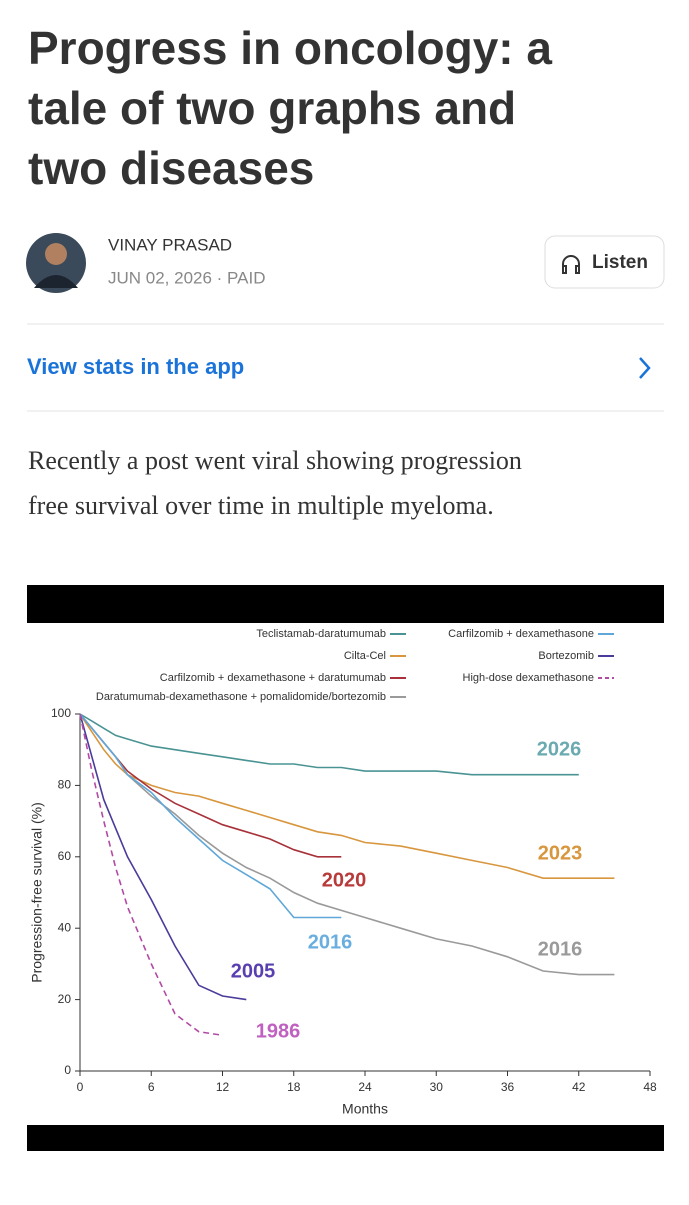 Image resolution: width=689 pixels, height=1205 pixels. Describe the element at coordinates (186, 277) in the screenshot. I see `post-meta: JUN 02, 2026 · PAID` at that location.